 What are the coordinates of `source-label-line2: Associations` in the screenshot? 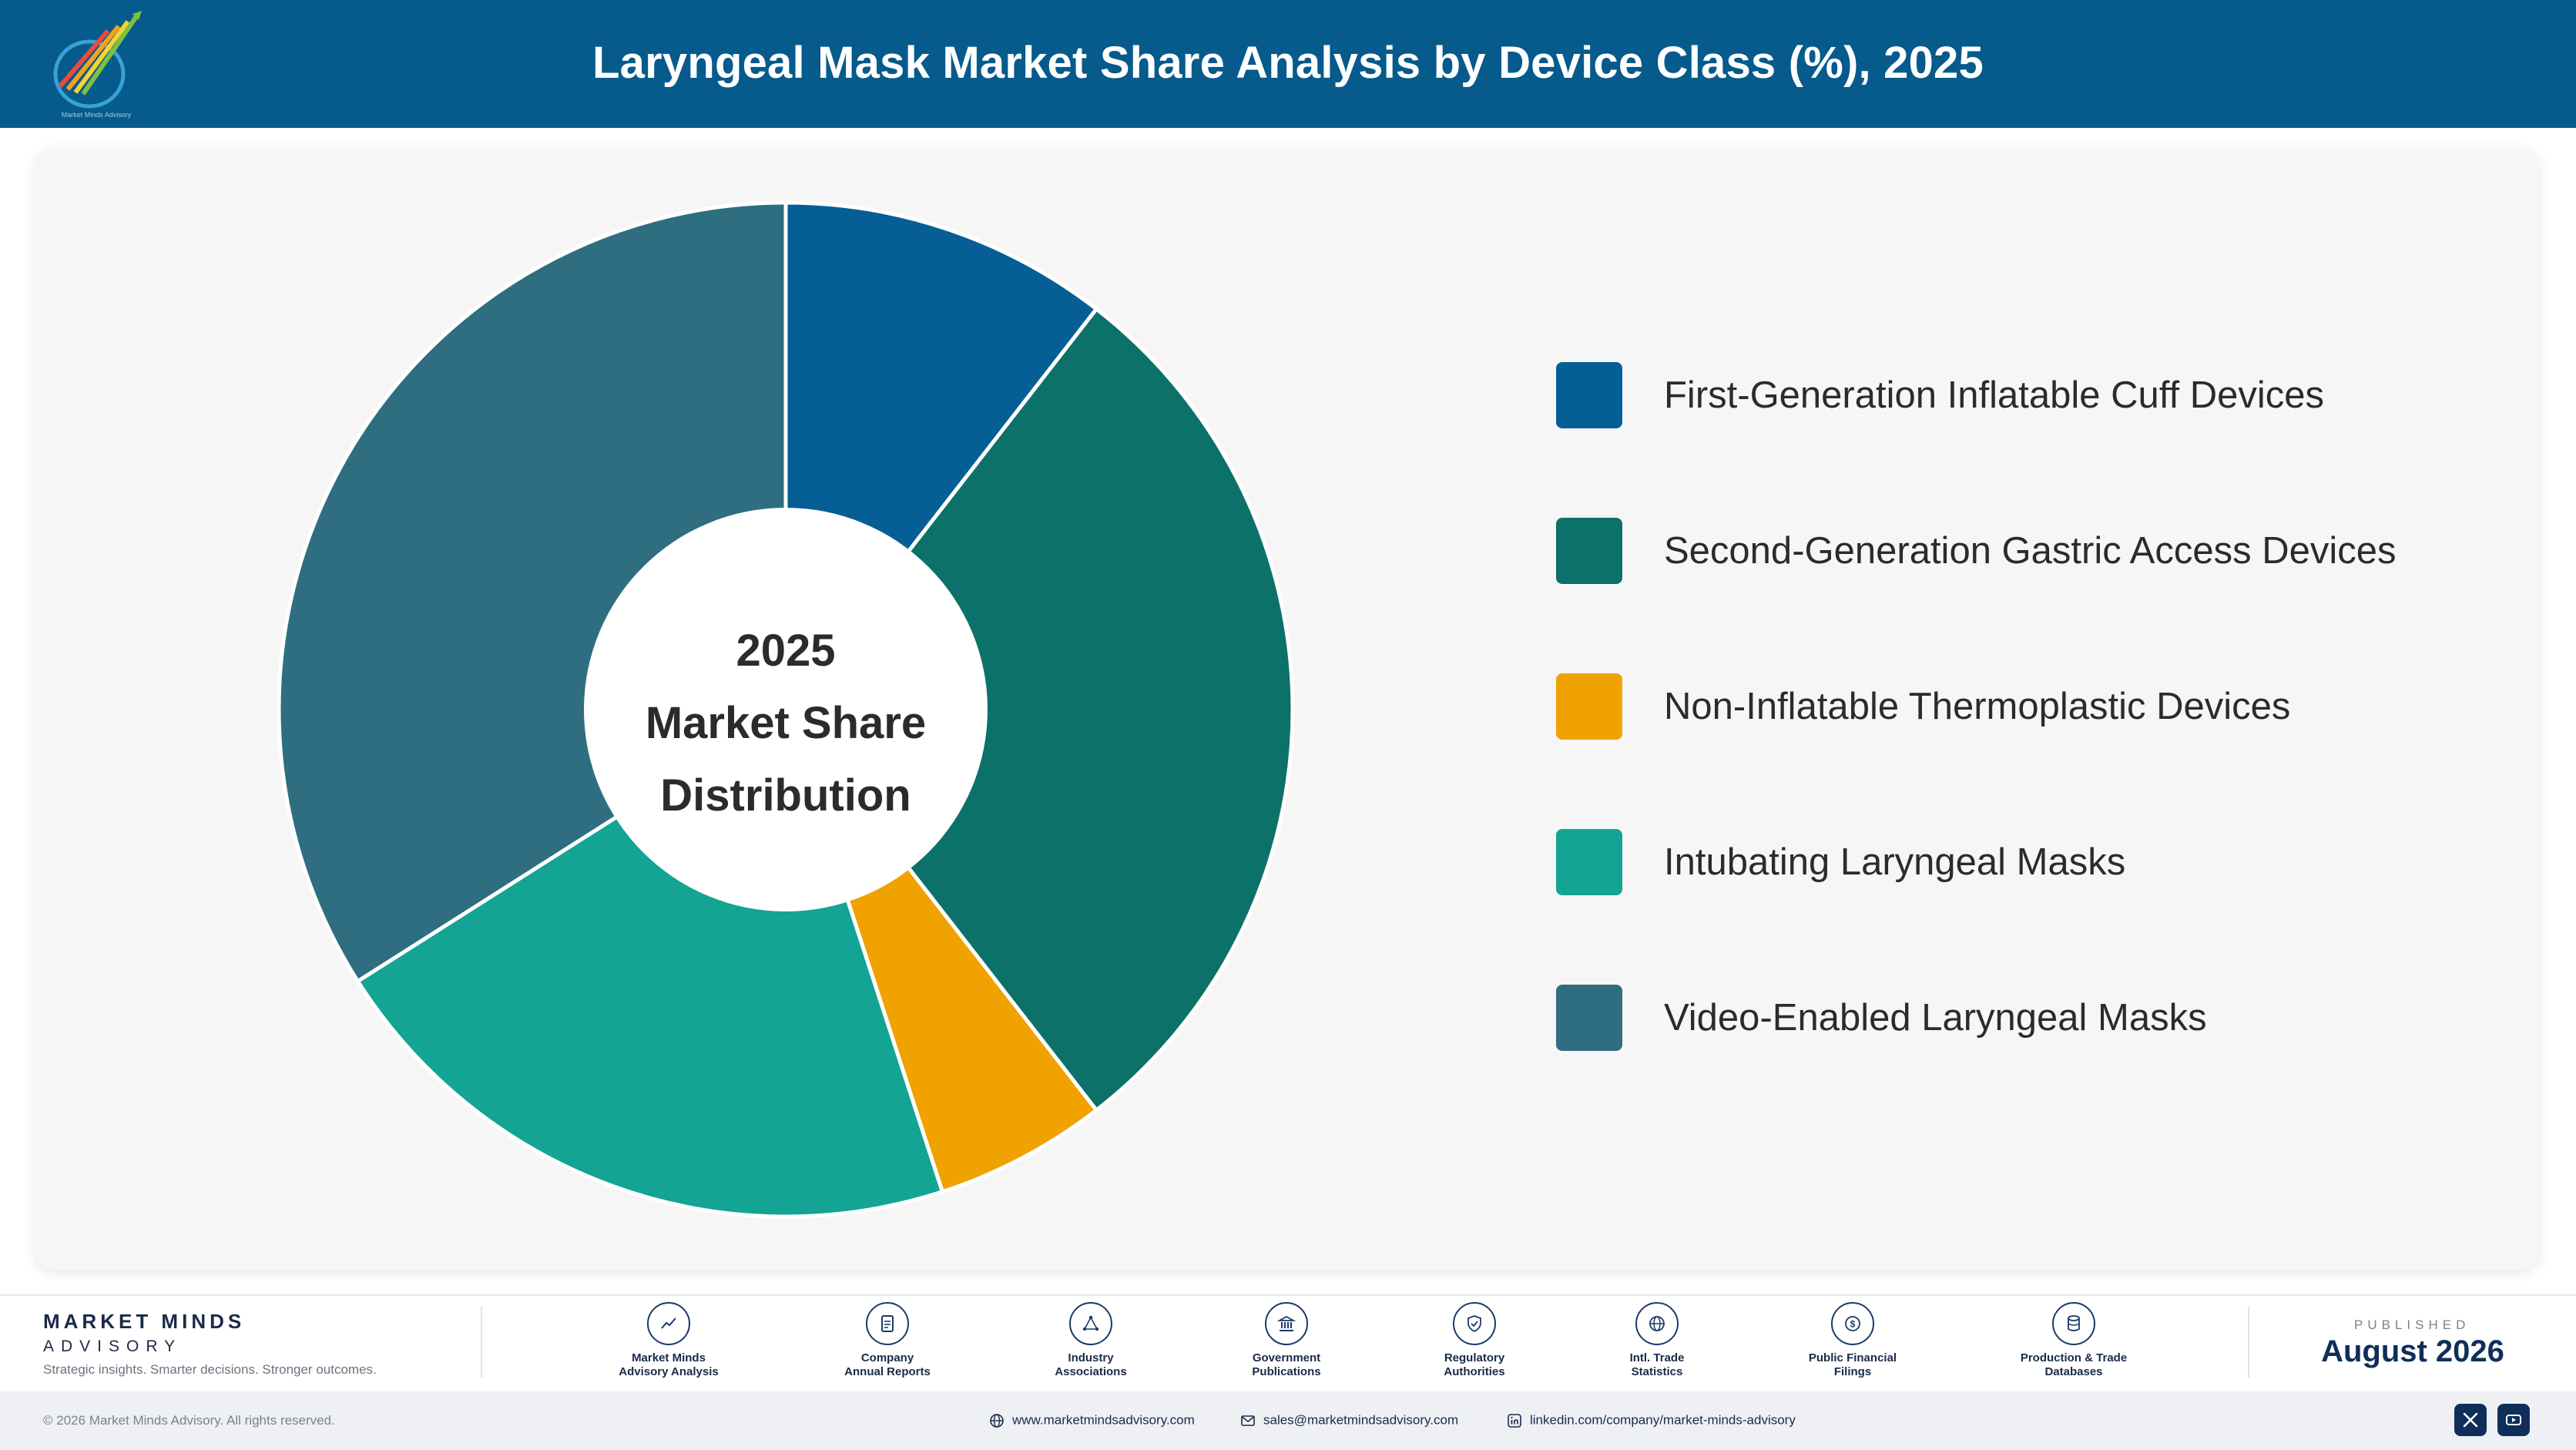 It's located at (1091, 1371).